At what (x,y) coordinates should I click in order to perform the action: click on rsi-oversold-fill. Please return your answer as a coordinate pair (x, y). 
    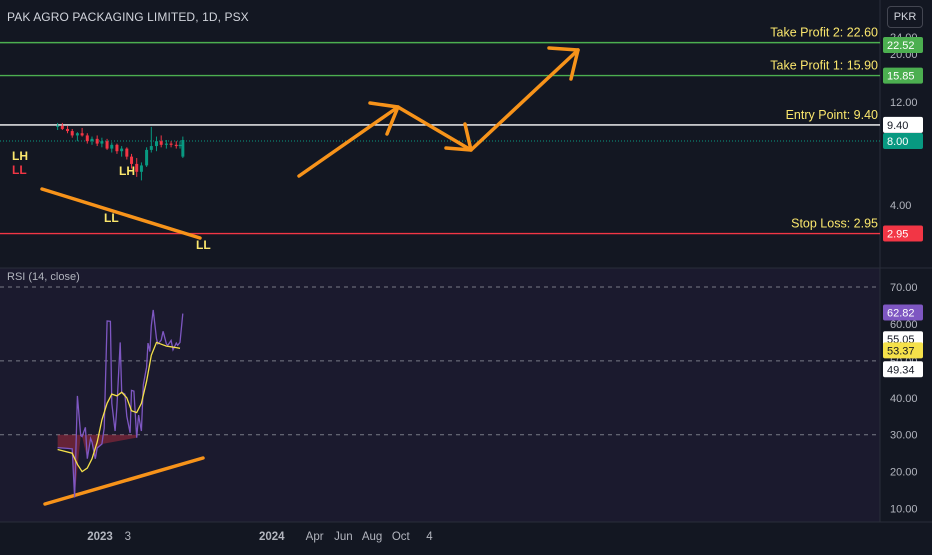
    Looking at the image, I should click on (97, 466).